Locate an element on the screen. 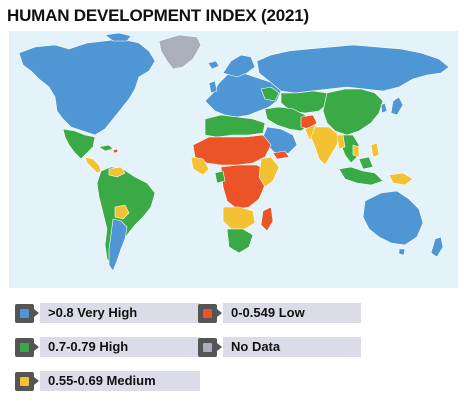  region-tasmania is located at coordinates (402, 252).